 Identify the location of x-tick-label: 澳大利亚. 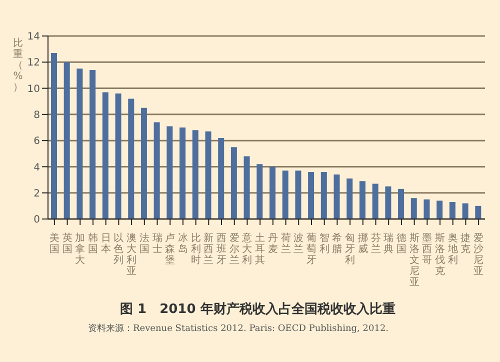
(131, 254).